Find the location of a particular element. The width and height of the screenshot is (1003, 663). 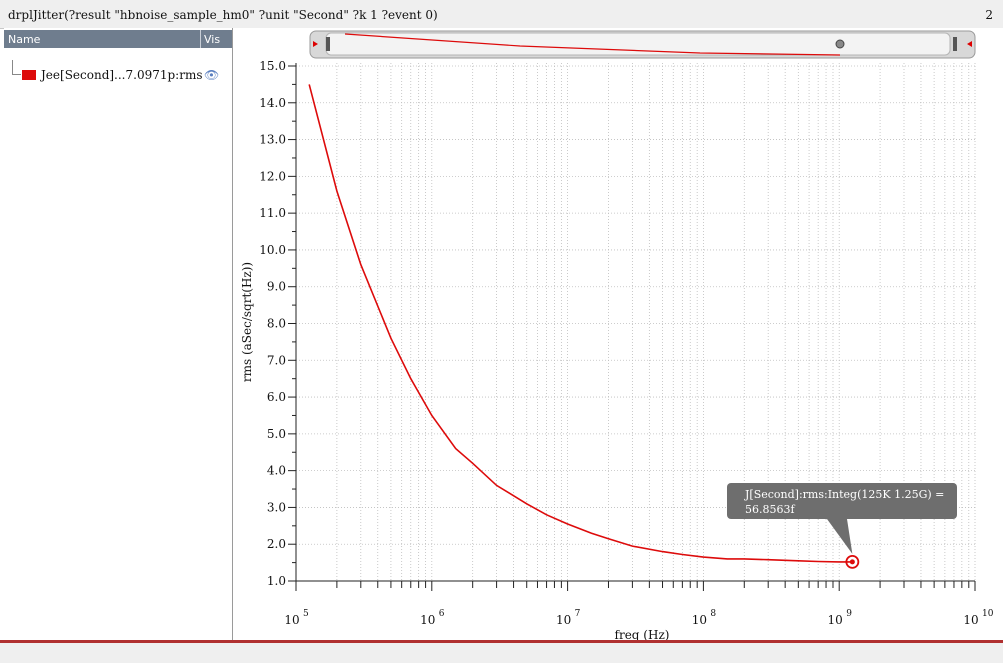

y-tick-label: 12.0 is located at coordinates (272, 176).